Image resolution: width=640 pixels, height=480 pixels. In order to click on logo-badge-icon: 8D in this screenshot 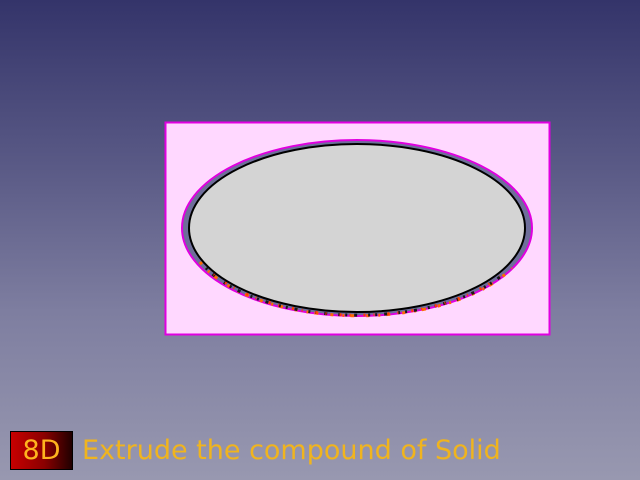, I will do `click(41, 450)`.